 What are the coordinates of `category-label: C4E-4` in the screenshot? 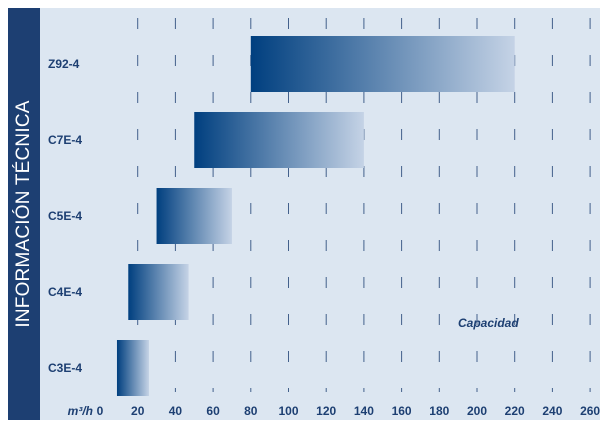 It's located at (65, 292).